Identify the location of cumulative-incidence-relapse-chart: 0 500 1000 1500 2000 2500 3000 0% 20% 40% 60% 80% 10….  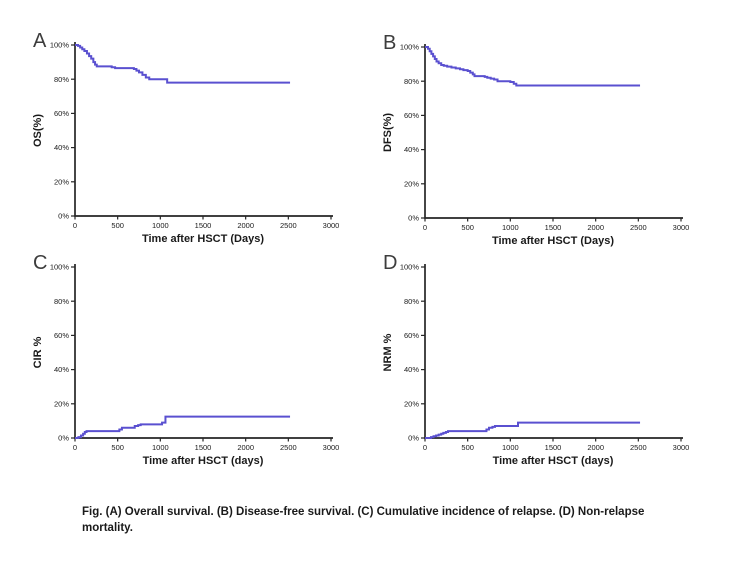
(186, 365).